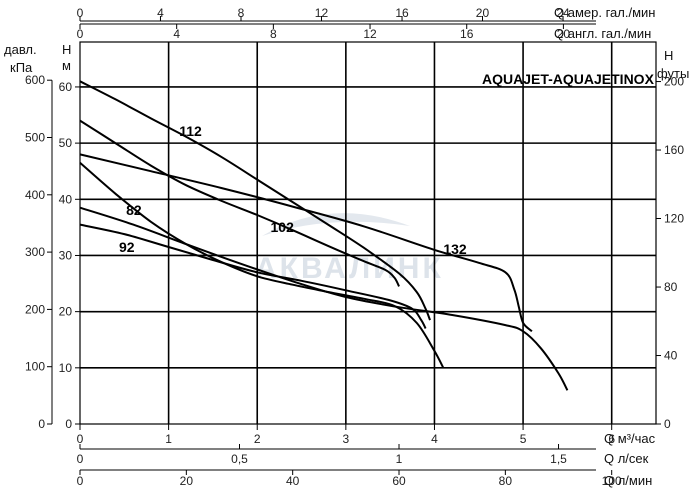 The height and width of the screenshot is (492, 700). I want to click on y-ft-tick-label: 120, so click(674, 219).